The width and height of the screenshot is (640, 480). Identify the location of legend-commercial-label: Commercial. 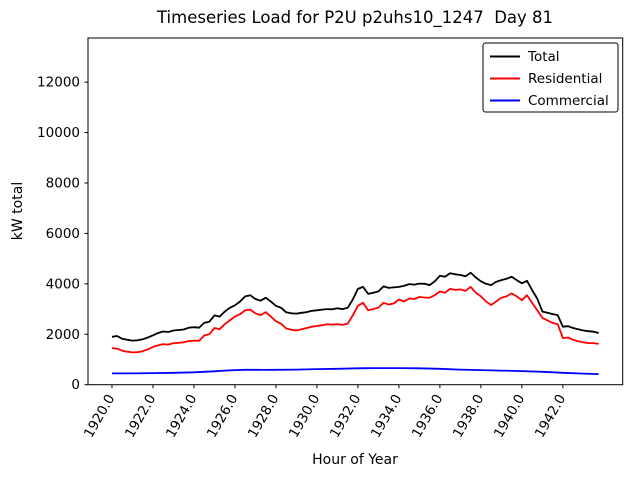
(568, 101).